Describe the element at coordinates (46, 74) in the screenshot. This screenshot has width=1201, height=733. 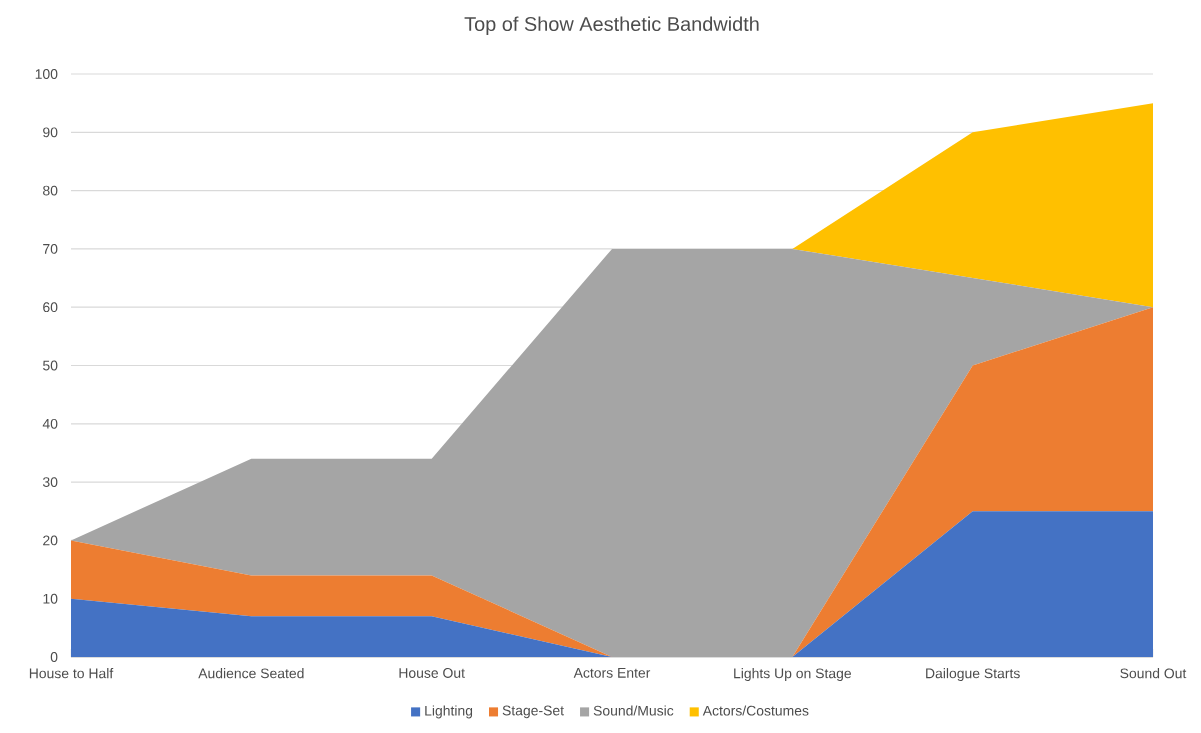
I see `y-tick-label: 100` at that location.